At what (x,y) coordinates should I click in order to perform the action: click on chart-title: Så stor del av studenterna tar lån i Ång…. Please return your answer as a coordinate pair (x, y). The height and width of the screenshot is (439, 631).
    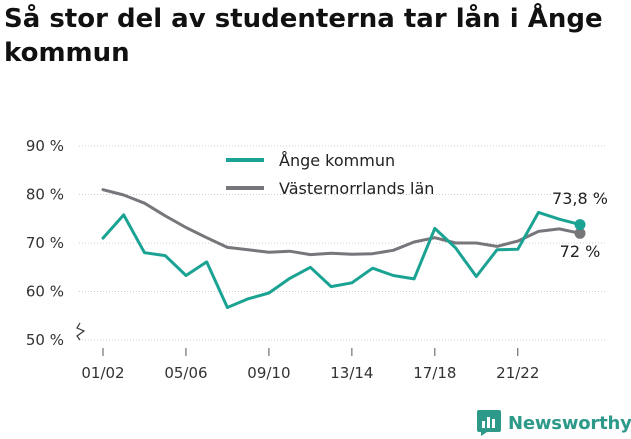
    Looking at the image, I should click on (303, 36).